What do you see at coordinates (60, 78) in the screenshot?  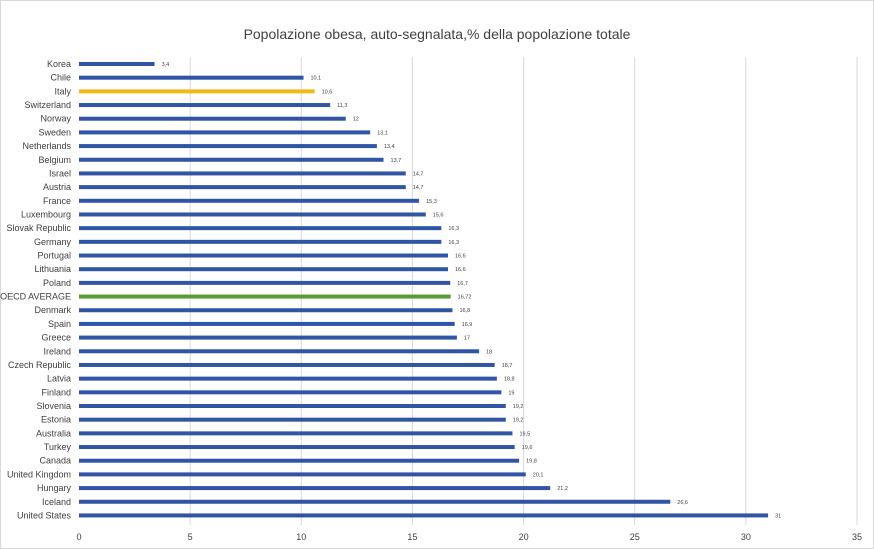 I see `category-label: Chile` at bounding box center [60, 78].